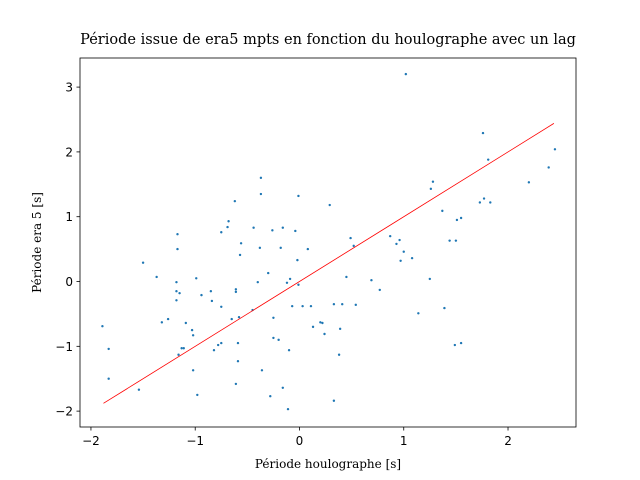  Describe the element at coordinates (37, 242) in the screenshot. I see `y-axis-label: Période era 5 [s]` at that location.